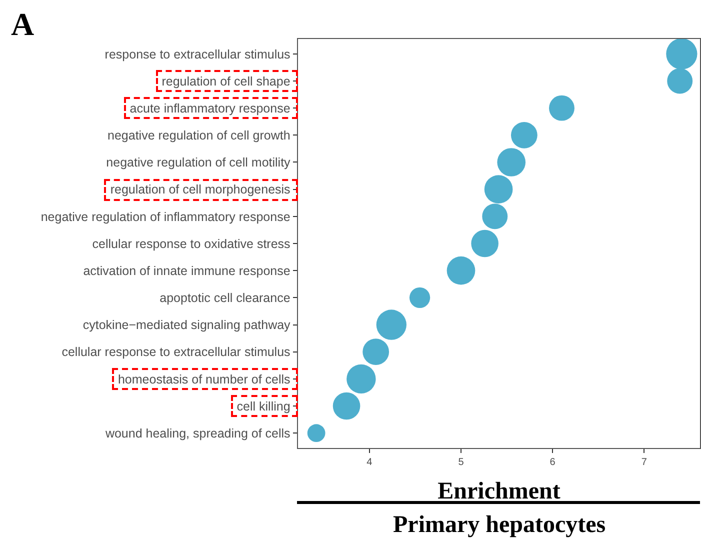 The width and height of the screenshot is (701, 544). I want to click on y-tick-label: activation of innate immune response, so click(186, 271).